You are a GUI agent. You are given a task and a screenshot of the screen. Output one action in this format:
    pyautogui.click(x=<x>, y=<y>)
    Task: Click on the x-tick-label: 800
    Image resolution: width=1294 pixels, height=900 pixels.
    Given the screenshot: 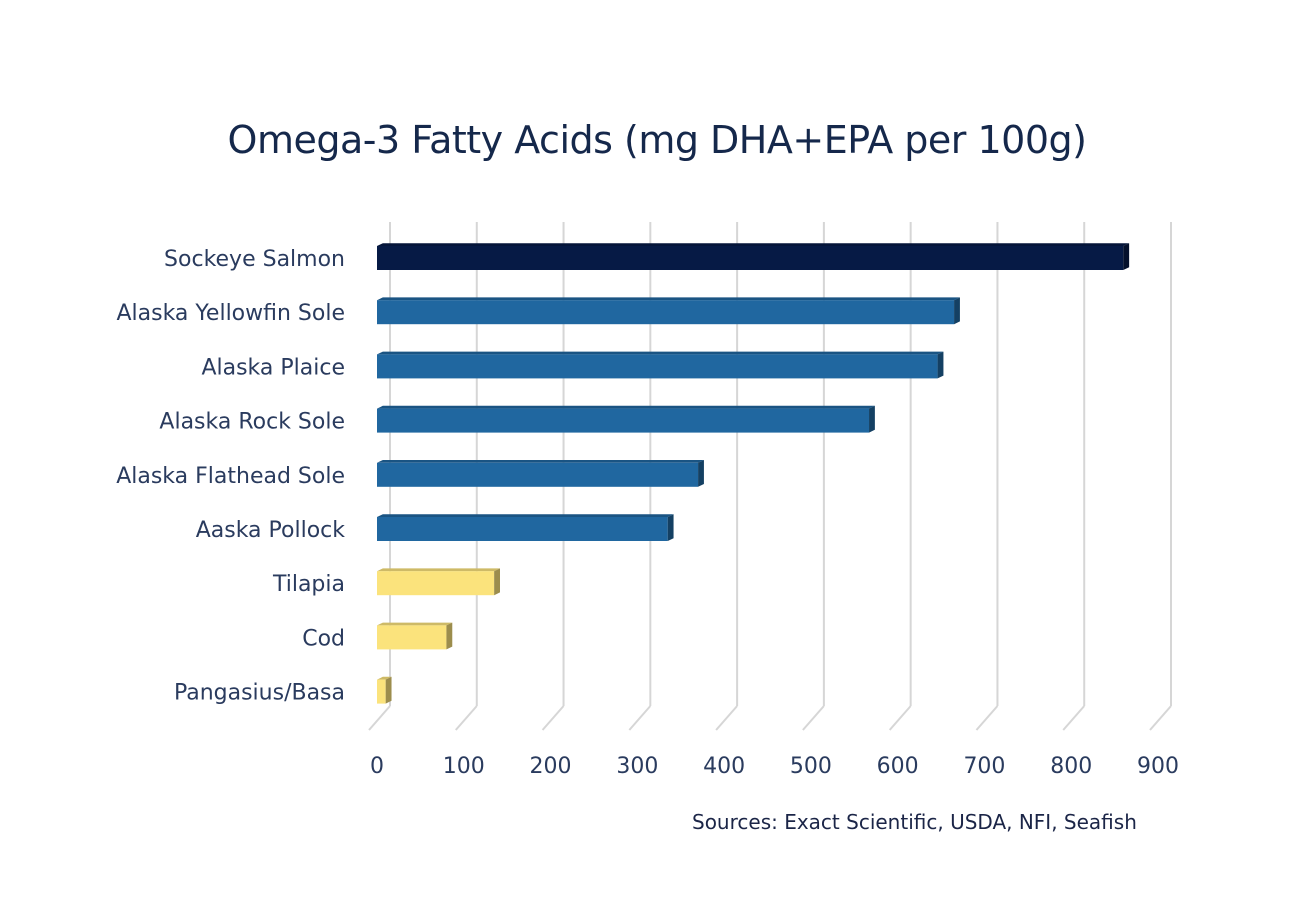 What is the action you would take?
    pyautogui.click(x=1071, y=766)
    